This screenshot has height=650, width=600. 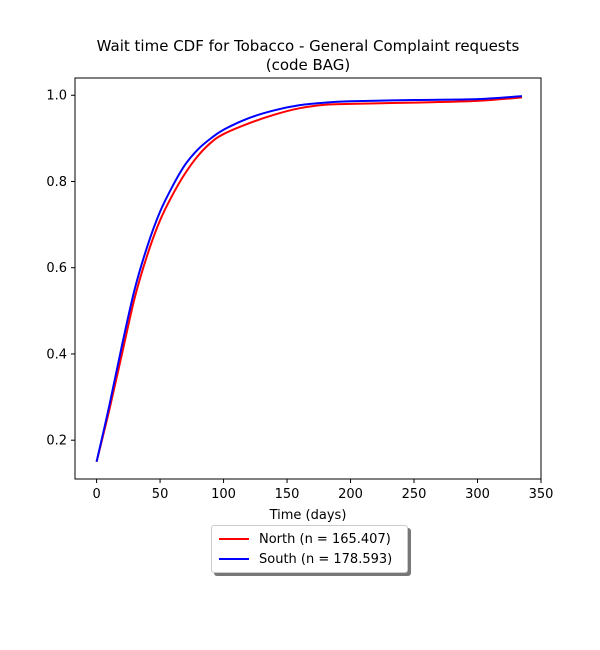 I want to click on x-axis: 0 50 100 150 200 250 300 350, so click(x=322, y=490).